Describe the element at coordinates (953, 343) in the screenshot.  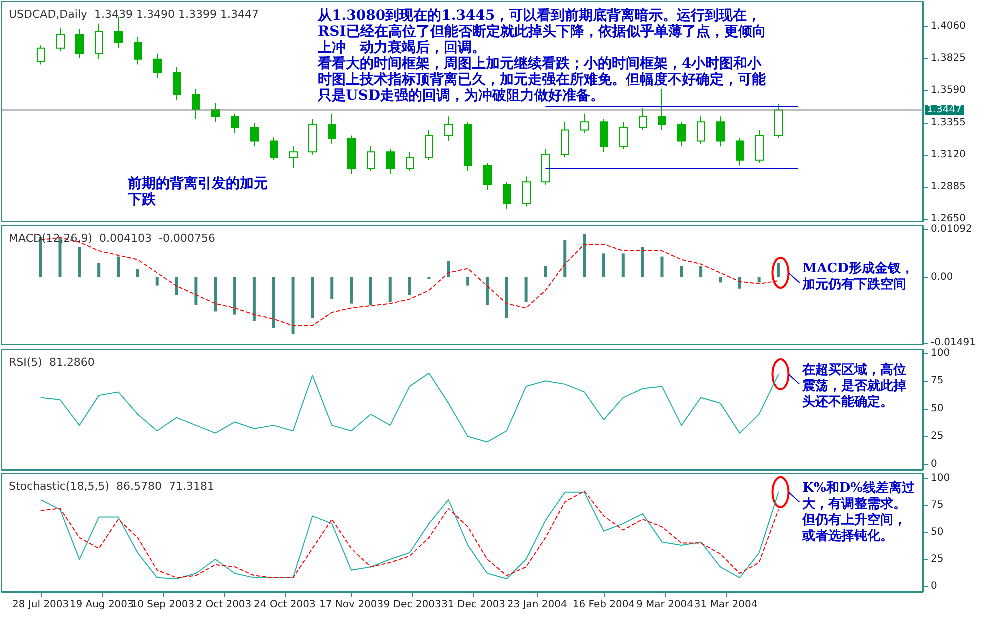
I see `y-tick-label: -0.01491` at that location.